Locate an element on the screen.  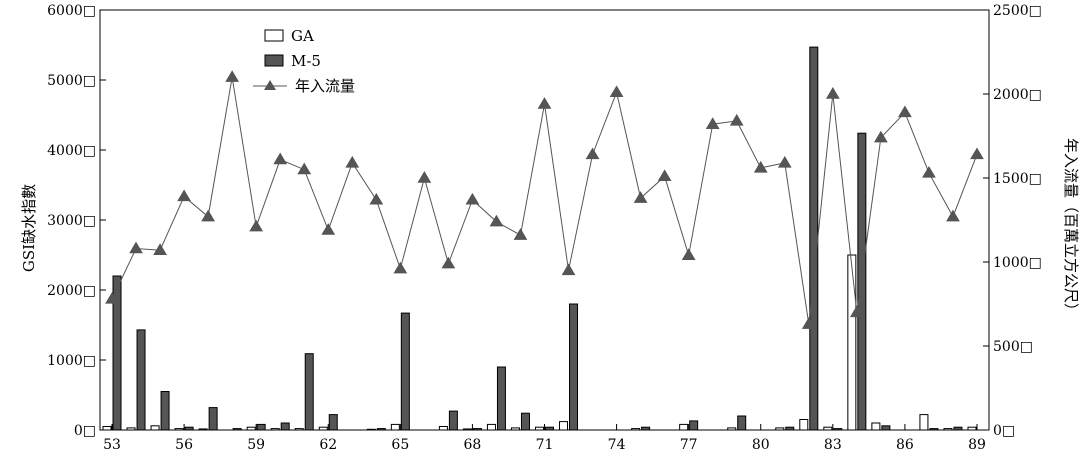
legend-swatch-ga is located at coordinates (274, 35).